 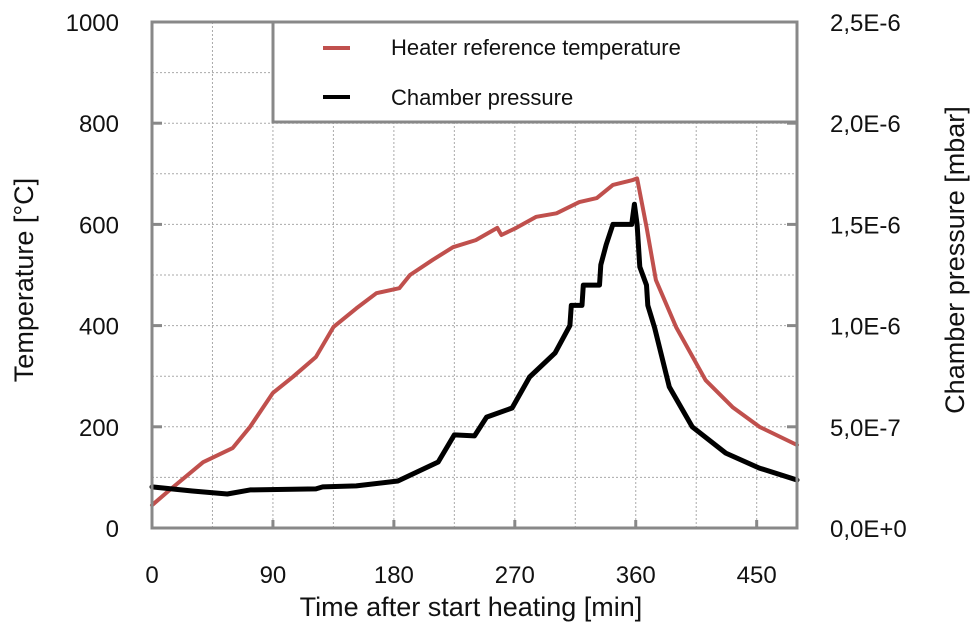 I want to click on y2-tick-label: 5,0E-7, so click(x=865, y=428).